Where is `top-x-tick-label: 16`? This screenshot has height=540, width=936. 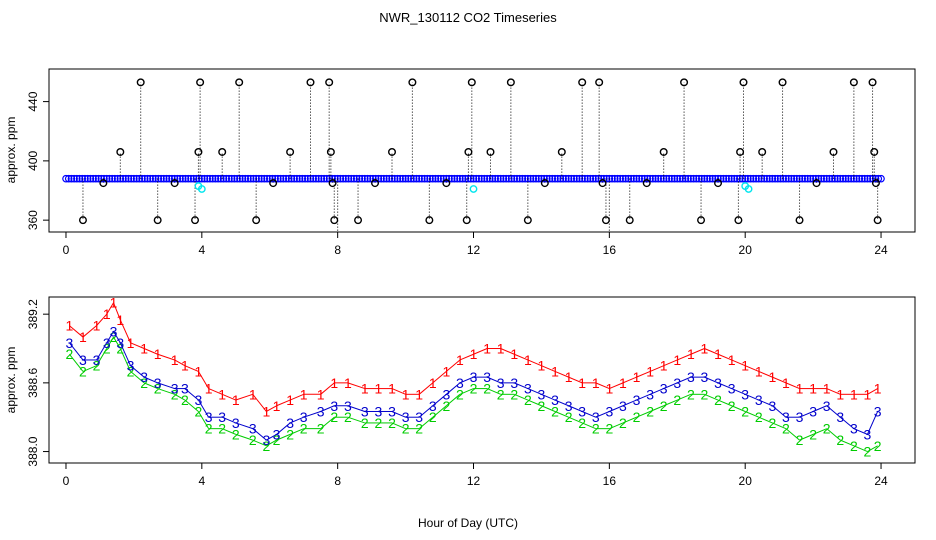 top-x-tick-label: 16 is located at coordinates (610, 250).